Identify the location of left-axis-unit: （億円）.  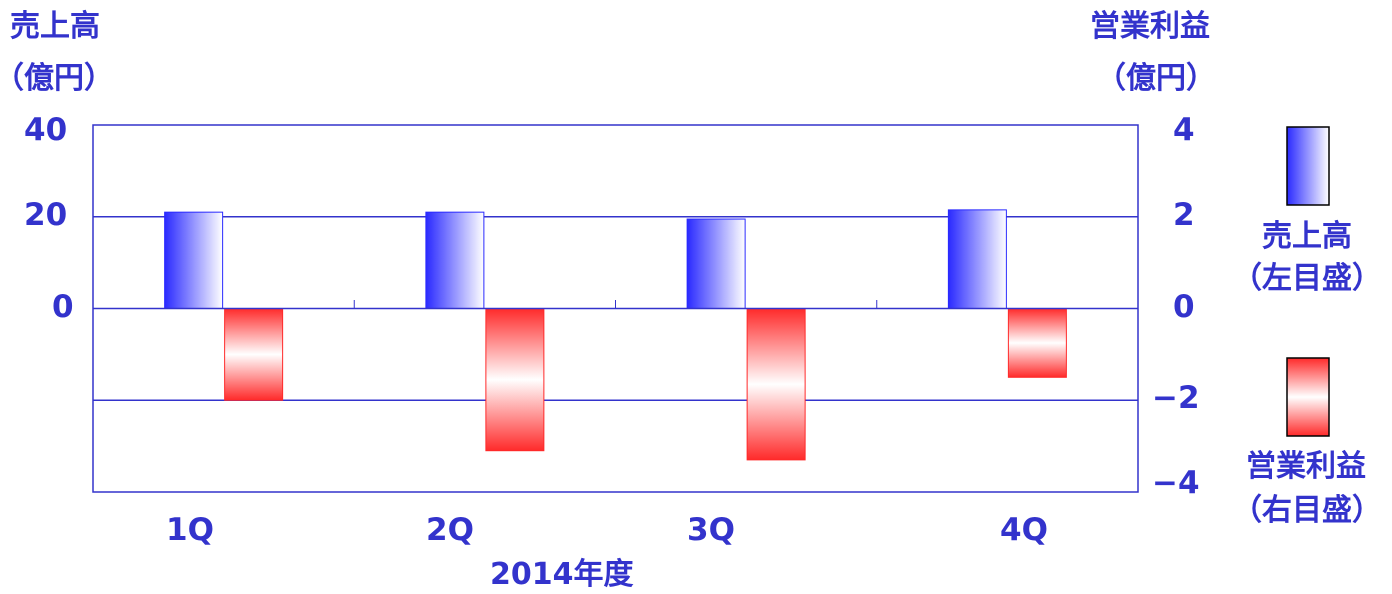
(57, 78).